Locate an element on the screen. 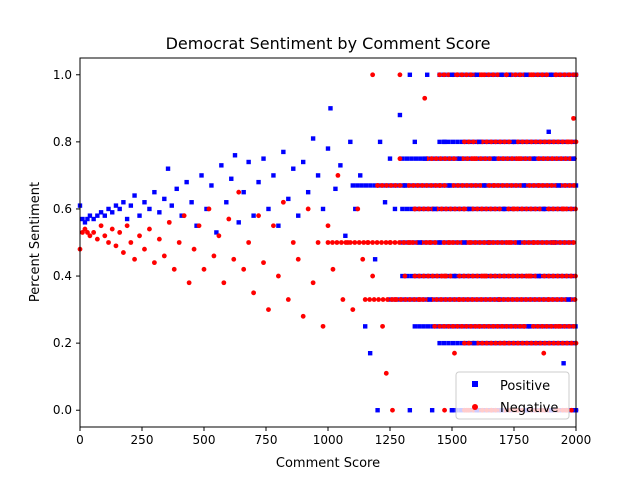 The image size is (640, 485). y-tick-label: 1.0 is located at coordinates (62, 75).